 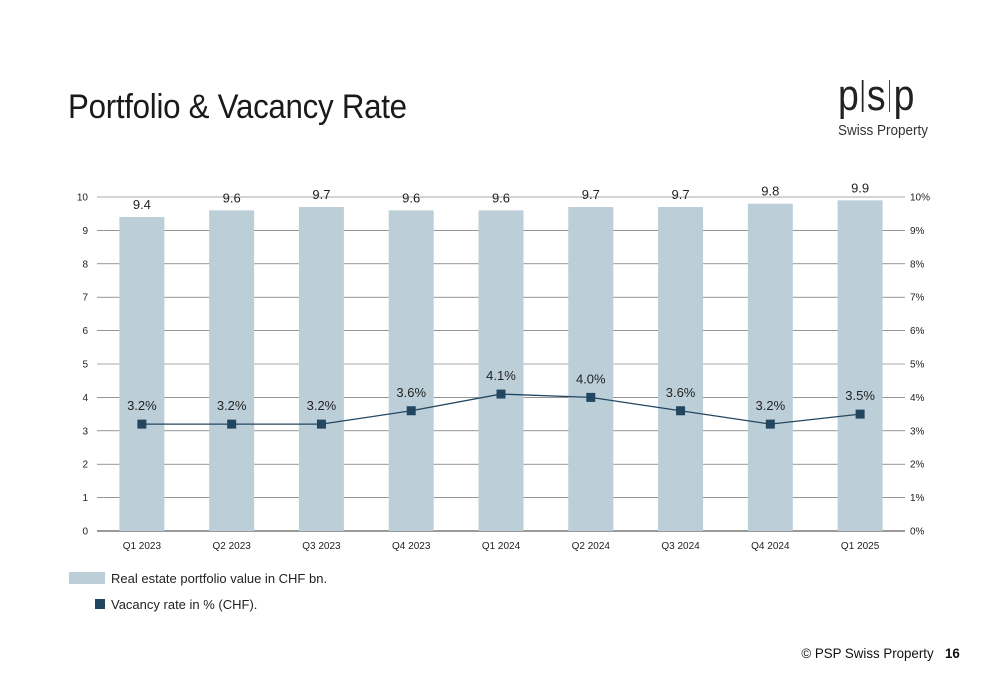 What do you see at coordinates (85, 298) in the screenshot?
I see `y-left-tick-label: 7` at bounding box center [85, 298].